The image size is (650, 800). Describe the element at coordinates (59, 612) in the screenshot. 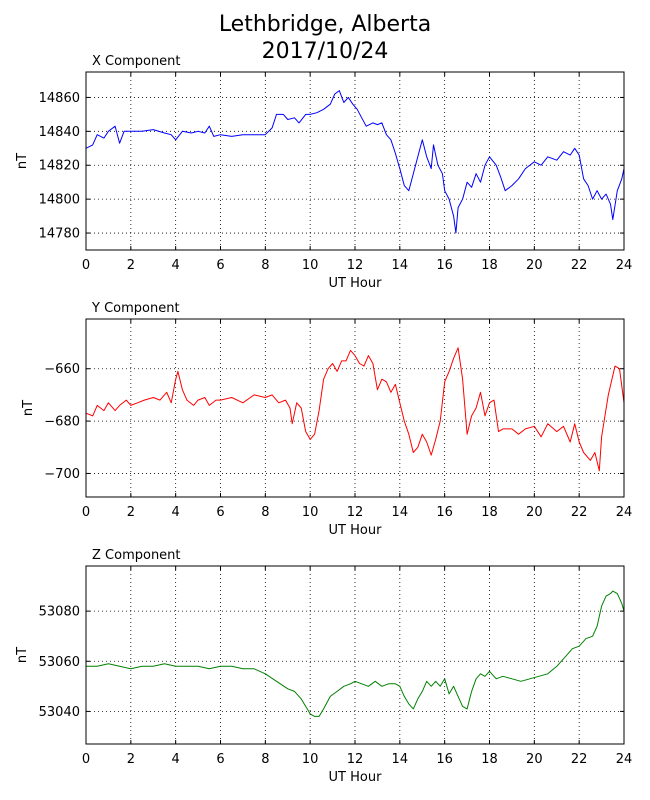

I see `y-tick-label: 53080` at that location.